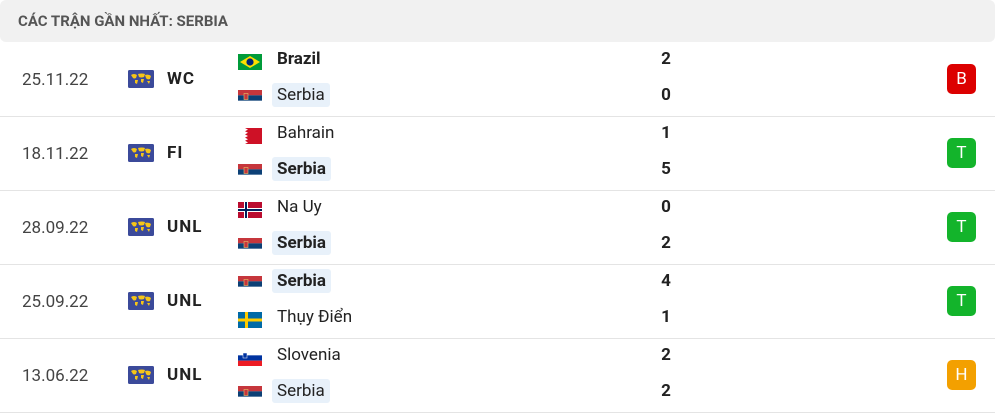  What do you see at coordinates (666, 281) in the screenshot?
I see `team-score: 4` at bounding box center [666, 281].